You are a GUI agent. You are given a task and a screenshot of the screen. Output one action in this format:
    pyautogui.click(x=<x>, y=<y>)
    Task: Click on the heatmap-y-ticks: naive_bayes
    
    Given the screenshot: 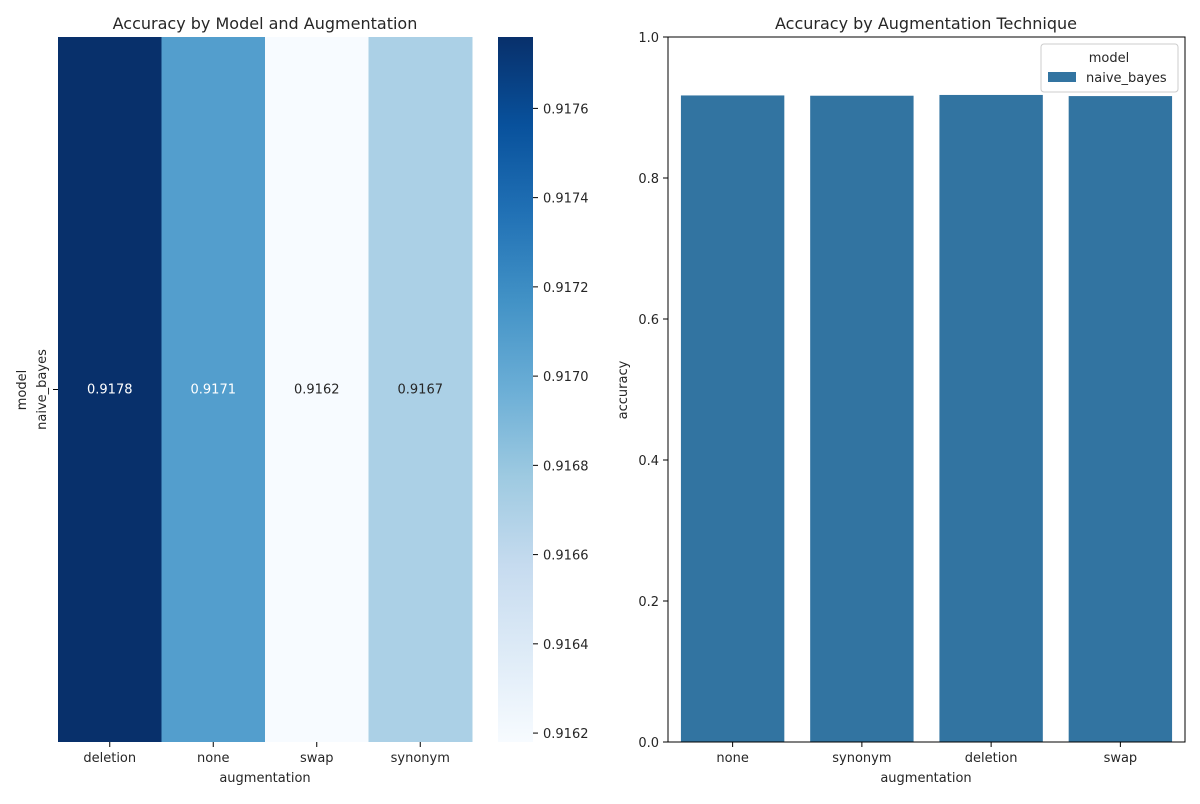 What is the action you would take?
    pyautogui.click(x=46, y=389)
    